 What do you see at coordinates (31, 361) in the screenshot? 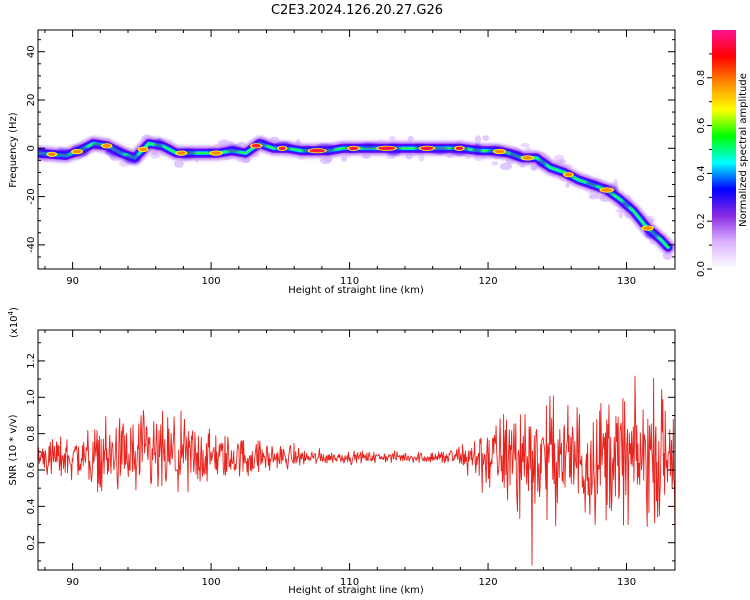
I see `snr-y-tick-label: 1.2` at bounding box center [31, 361].